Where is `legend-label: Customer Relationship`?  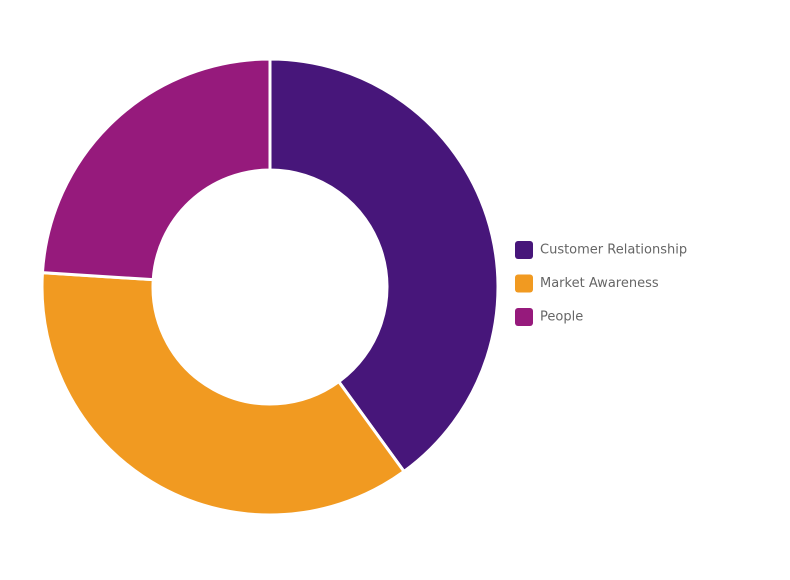 legend-label: Customer Relationship is located at coordinates (613, 250).